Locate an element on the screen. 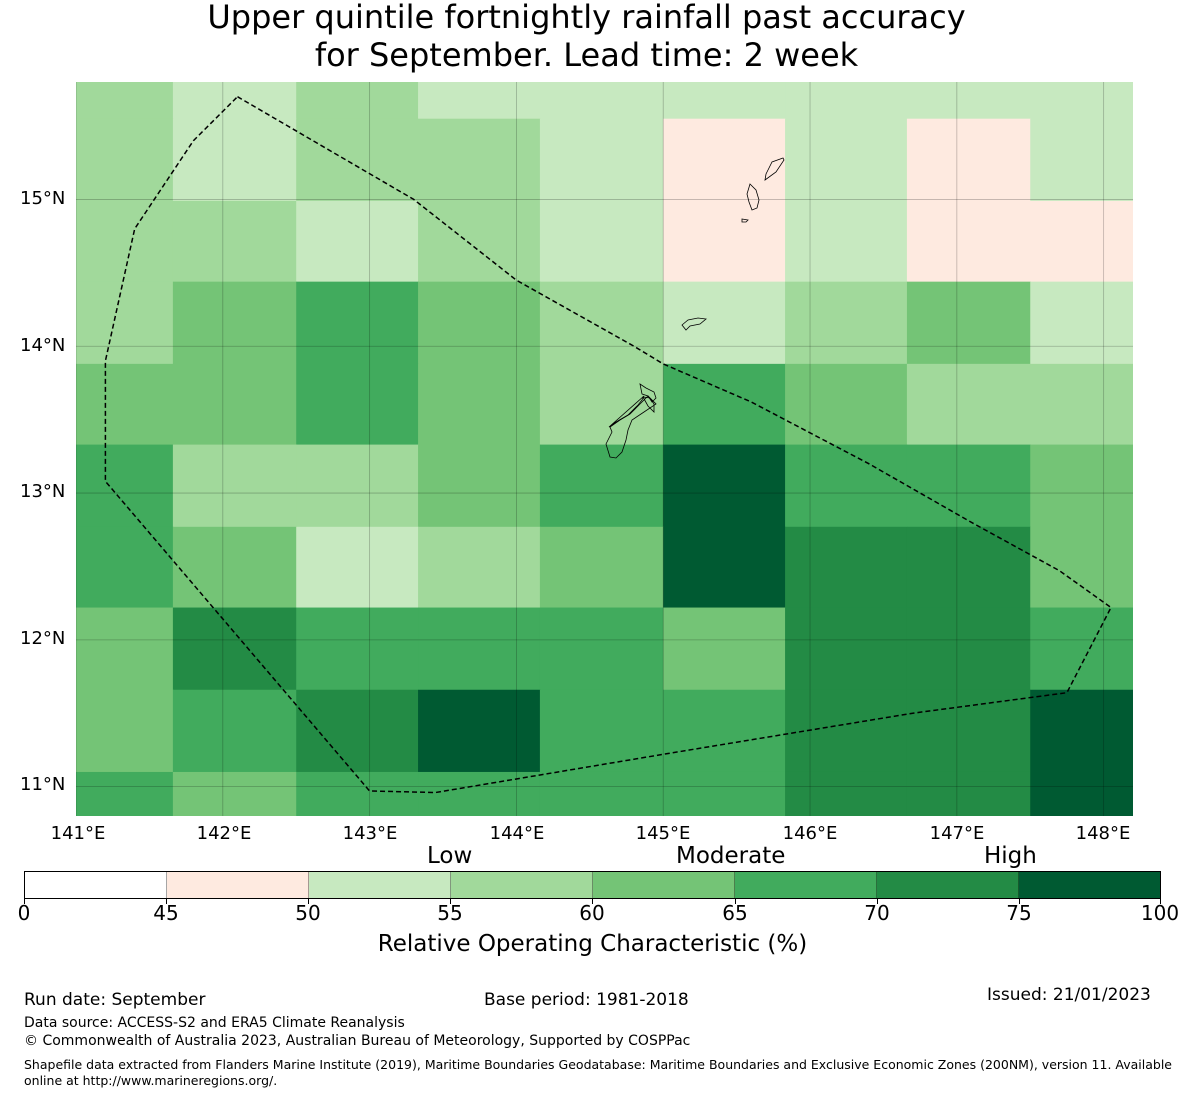 This screenshot has width=1185, height=1095. colorbar is located at coordinates (592, 885).